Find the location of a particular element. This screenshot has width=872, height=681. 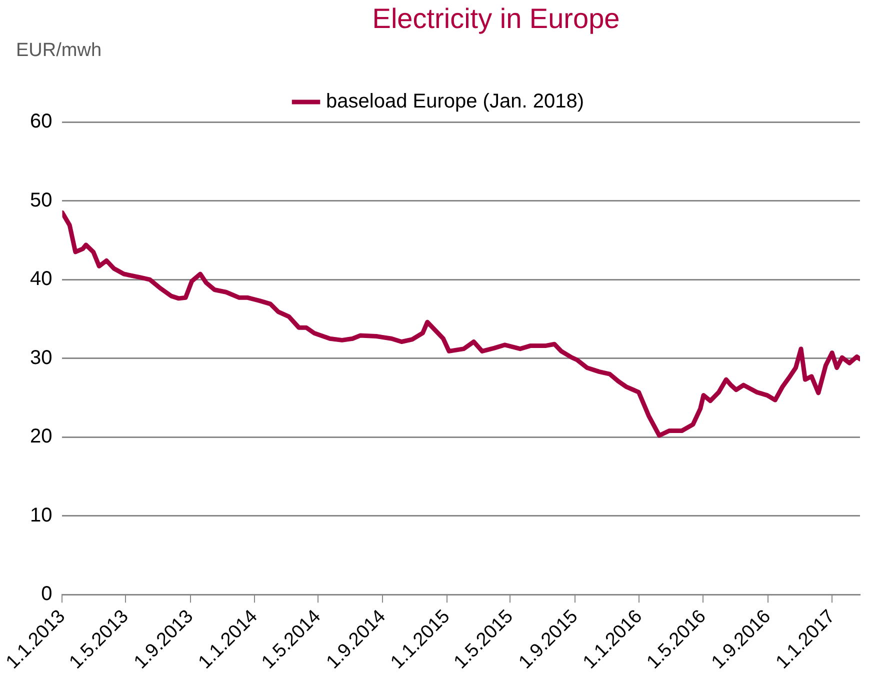

y-tick-label: 0 is located at coordinates (46, 594).